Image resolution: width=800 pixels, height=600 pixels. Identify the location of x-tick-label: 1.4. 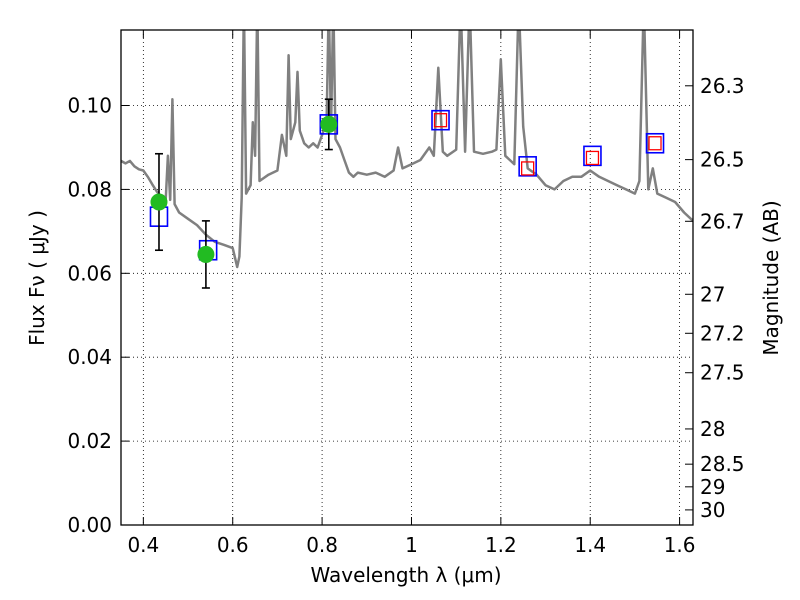
(590, 545).